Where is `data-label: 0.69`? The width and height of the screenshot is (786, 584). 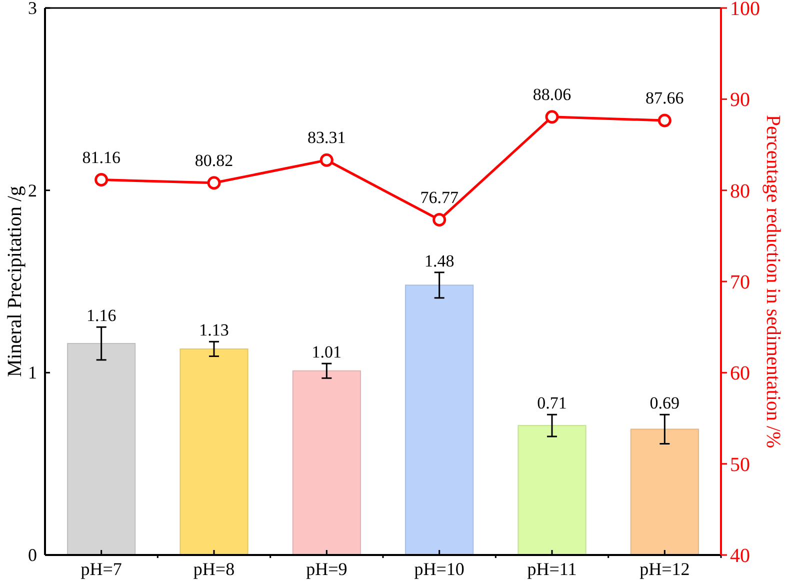
data-label: 0.69 is located at coordinates (665, 403).